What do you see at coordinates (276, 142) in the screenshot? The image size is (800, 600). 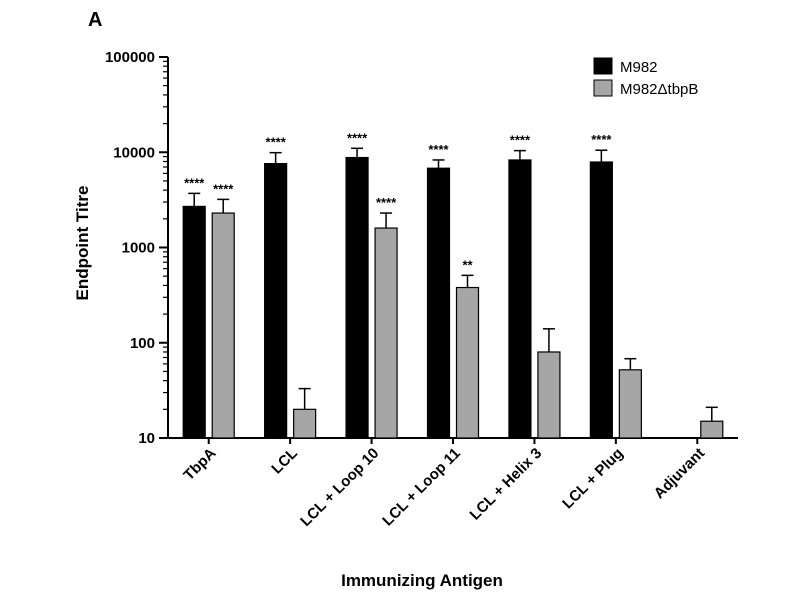 I see `significance-m982-lcl: ****` at bounding box center [276, 142].